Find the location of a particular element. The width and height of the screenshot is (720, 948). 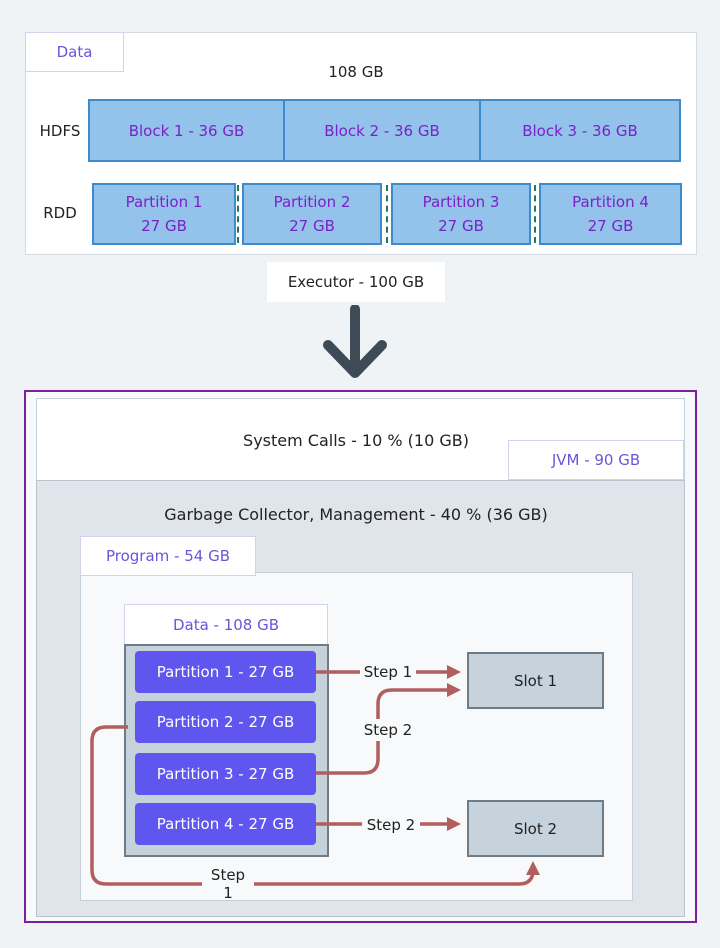

partition-block: Partition 1 - 27 GB is located at coordinates (225, 672).